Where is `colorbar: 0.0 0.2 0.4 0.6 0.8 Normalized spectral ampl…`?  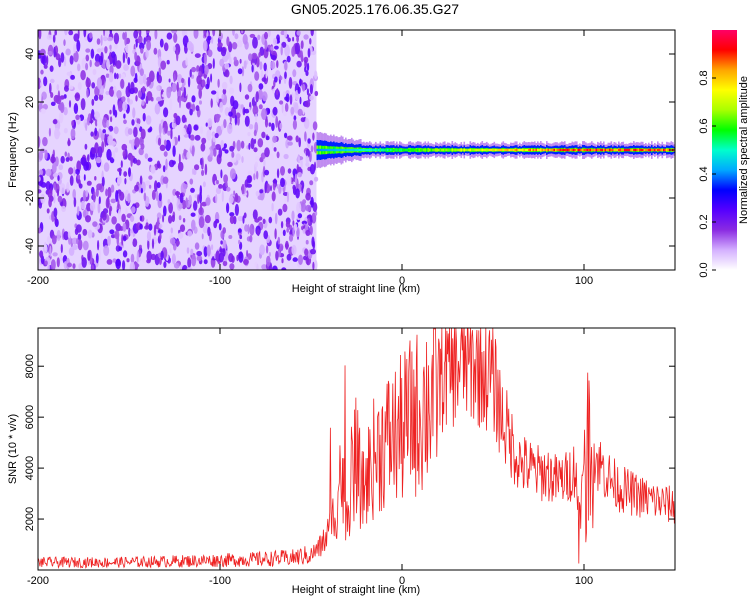 colorbar: 0.0 0.2 0.4 0.6 0.8 Normalized spectral ampl… is located at coordinates (724, 154).